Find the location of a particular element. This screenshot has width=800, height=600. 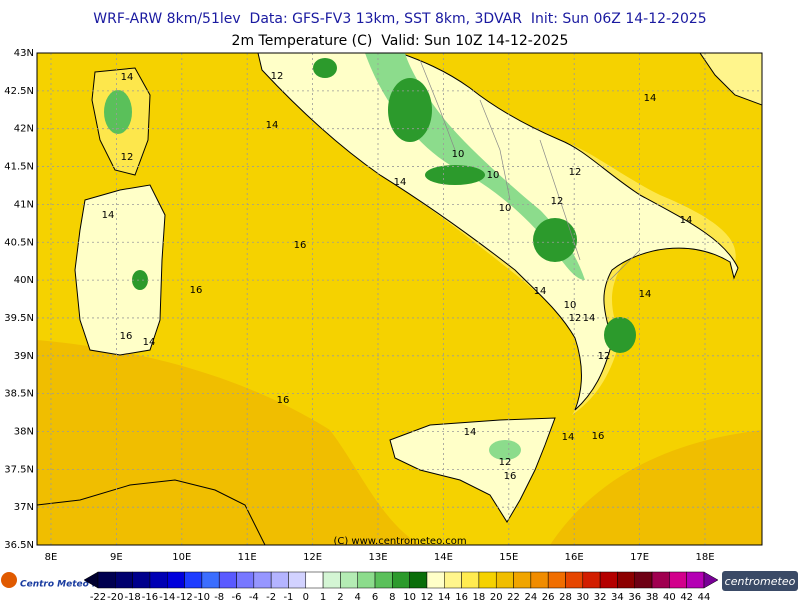

logo-icon is located at coordinates (9, 580).